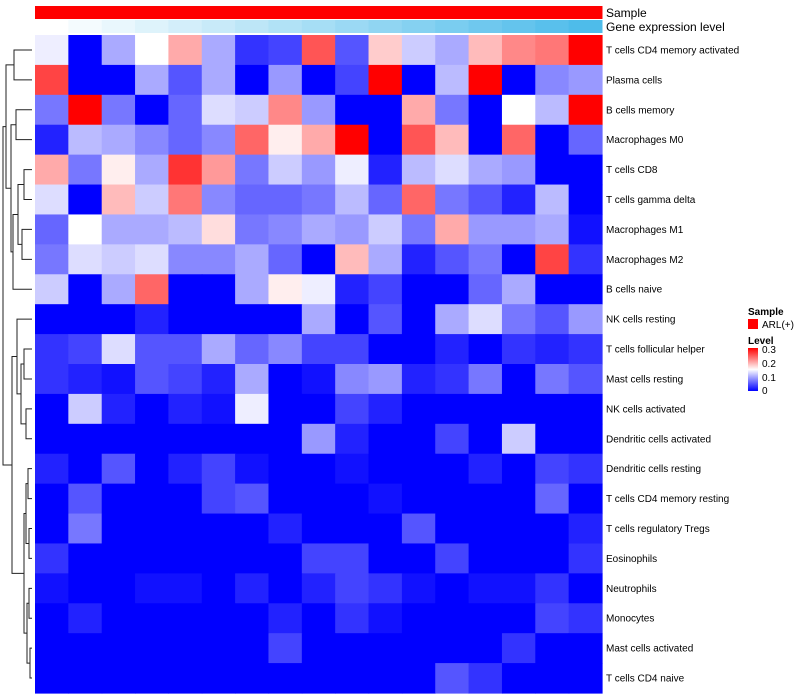  What do you see at coordinates (658, 439) in the screenshot?
I see `row-label: Dendritic cells activated` at bounding box center [658, 439].